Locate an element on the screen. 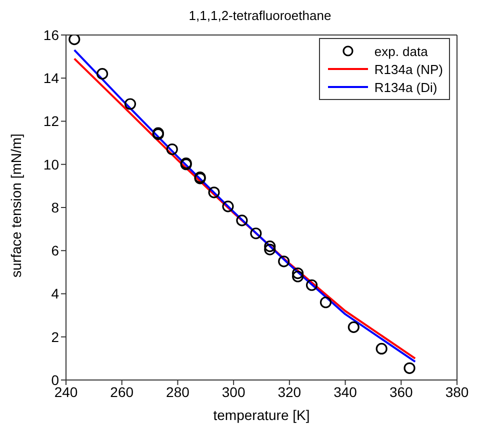 The height and width of the screenshot is (436, 480). x-tick-label: 360 is located at coordinates (401, 392).